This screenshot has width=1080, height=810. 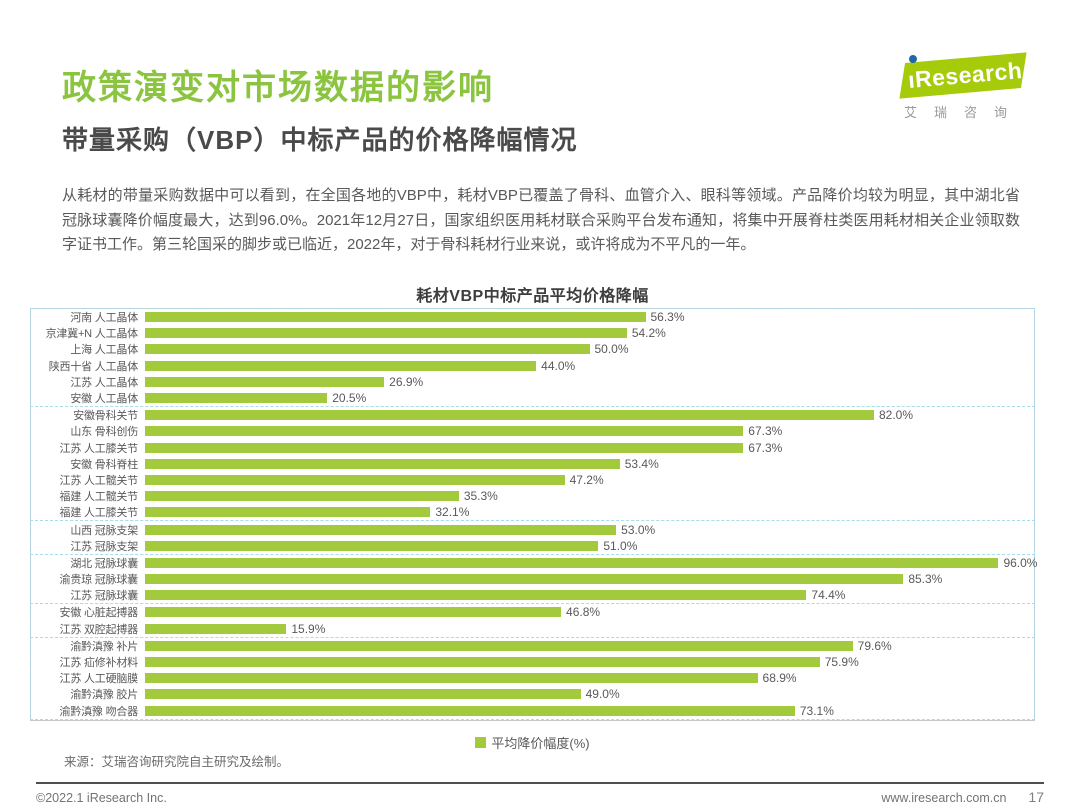 What do you see at coordinates (589, 317) in the screenshot?
I see `bar-track: 56.3%` at bounding box center [589, 317].